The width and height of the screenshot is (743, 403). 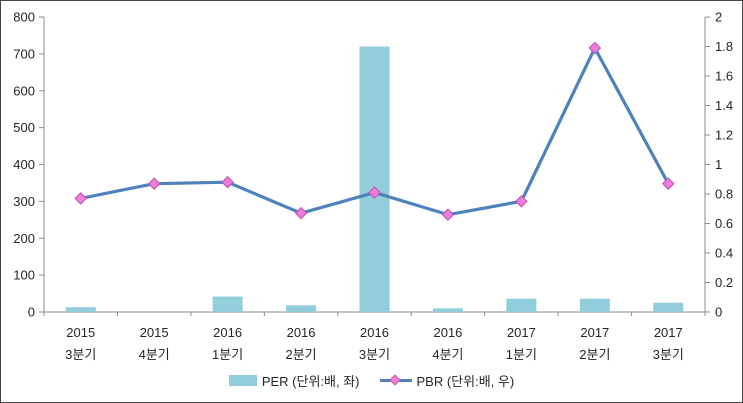 What do you see at coordinates (724, 76) in the screenshot?
I see `right-axis-tick-label: 1.6` at bounding box center [724, 76].